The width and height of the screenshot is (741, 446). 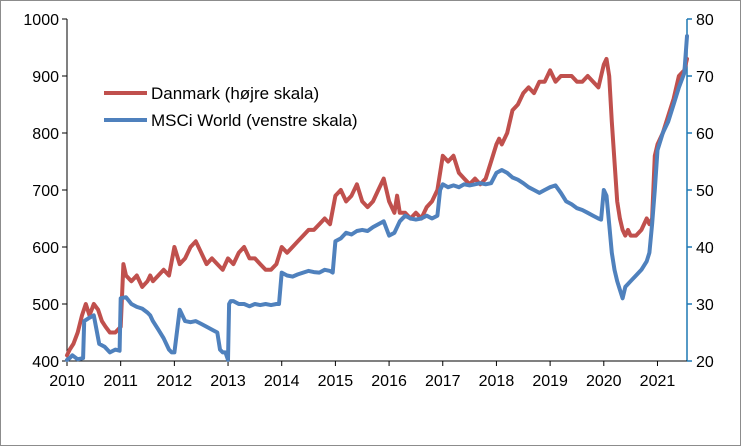 I want to click on right-tick-label: 70, so click(x=705, y=77).